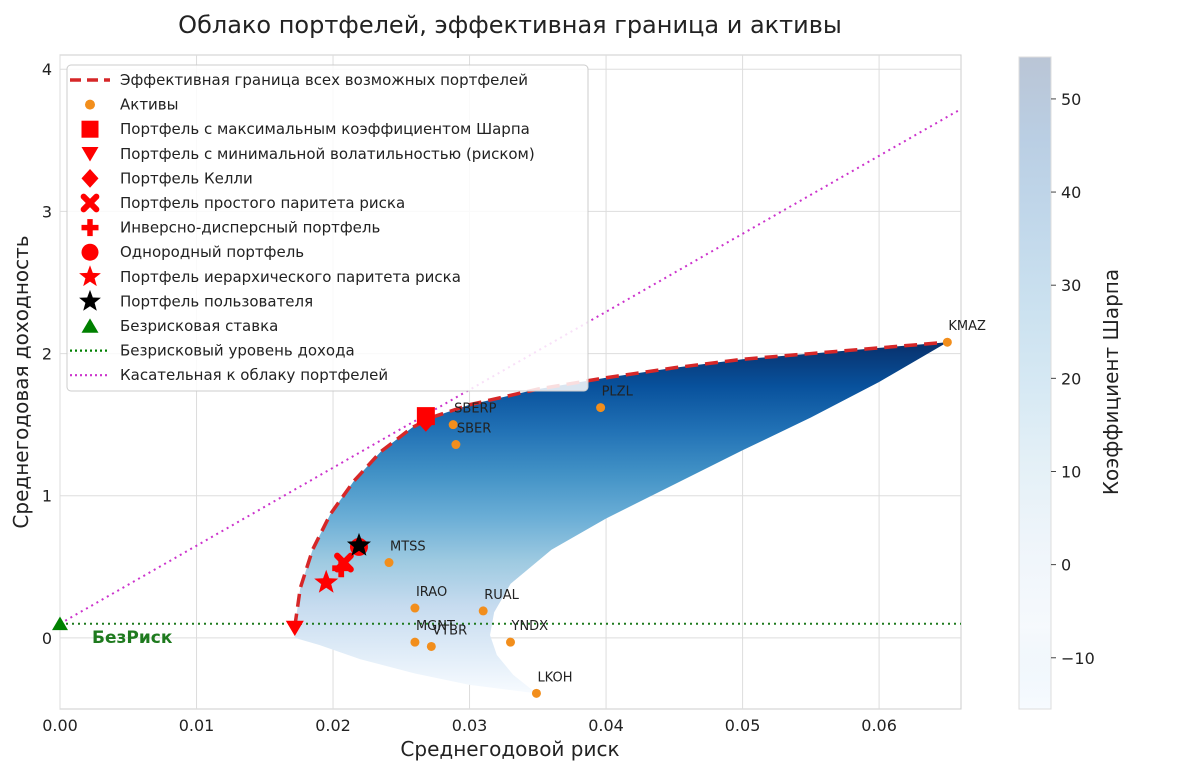 The image size is (1200, 772). I want to click on legend-label: Портфель пользователя, so click(216, 301).